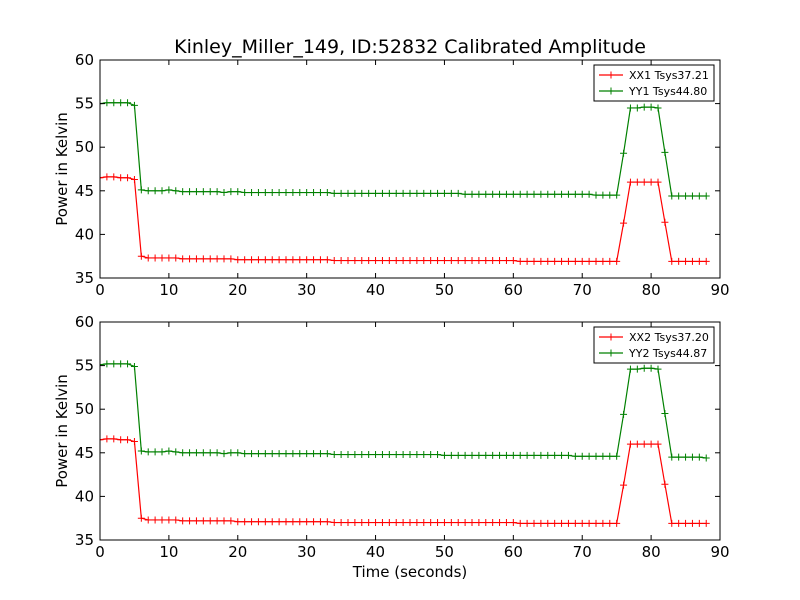 The height and width of the screenshot is (600, 800). Describe the element at coordinates (654, 345) in the screenshot. I see `legend-box` at that location.